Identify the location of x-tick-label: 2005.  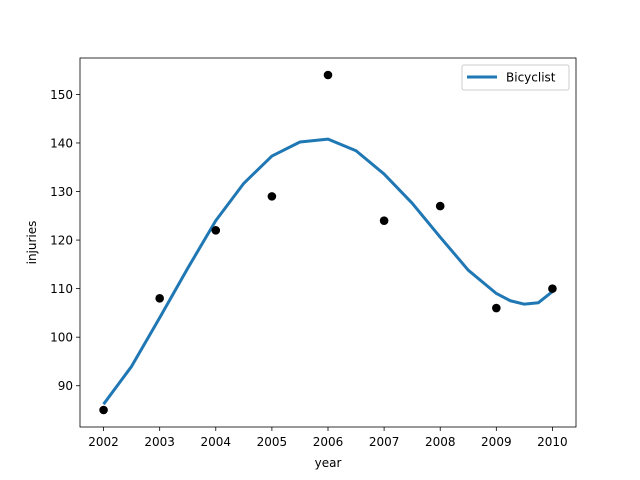
(272, 442).